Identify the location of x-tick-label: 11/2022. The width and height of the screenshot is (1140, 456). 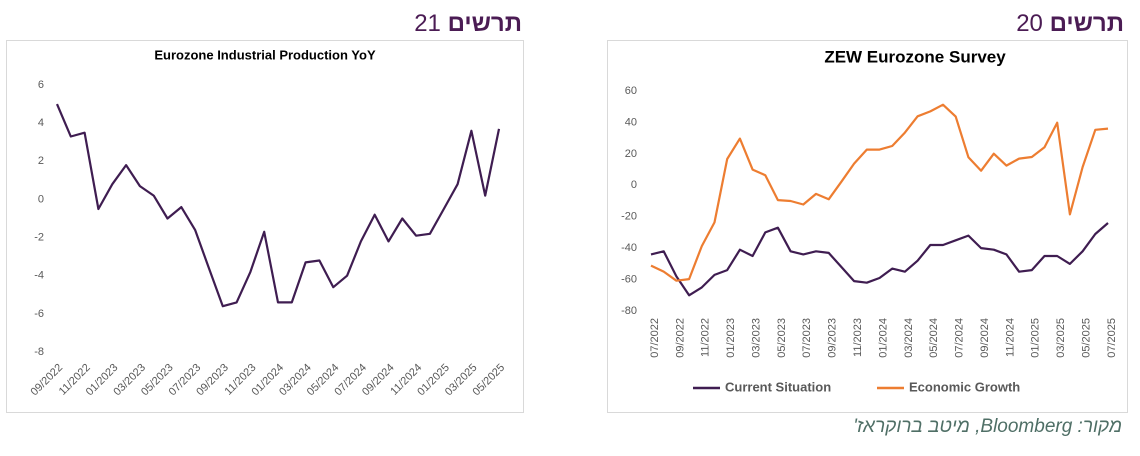
(706, 337).